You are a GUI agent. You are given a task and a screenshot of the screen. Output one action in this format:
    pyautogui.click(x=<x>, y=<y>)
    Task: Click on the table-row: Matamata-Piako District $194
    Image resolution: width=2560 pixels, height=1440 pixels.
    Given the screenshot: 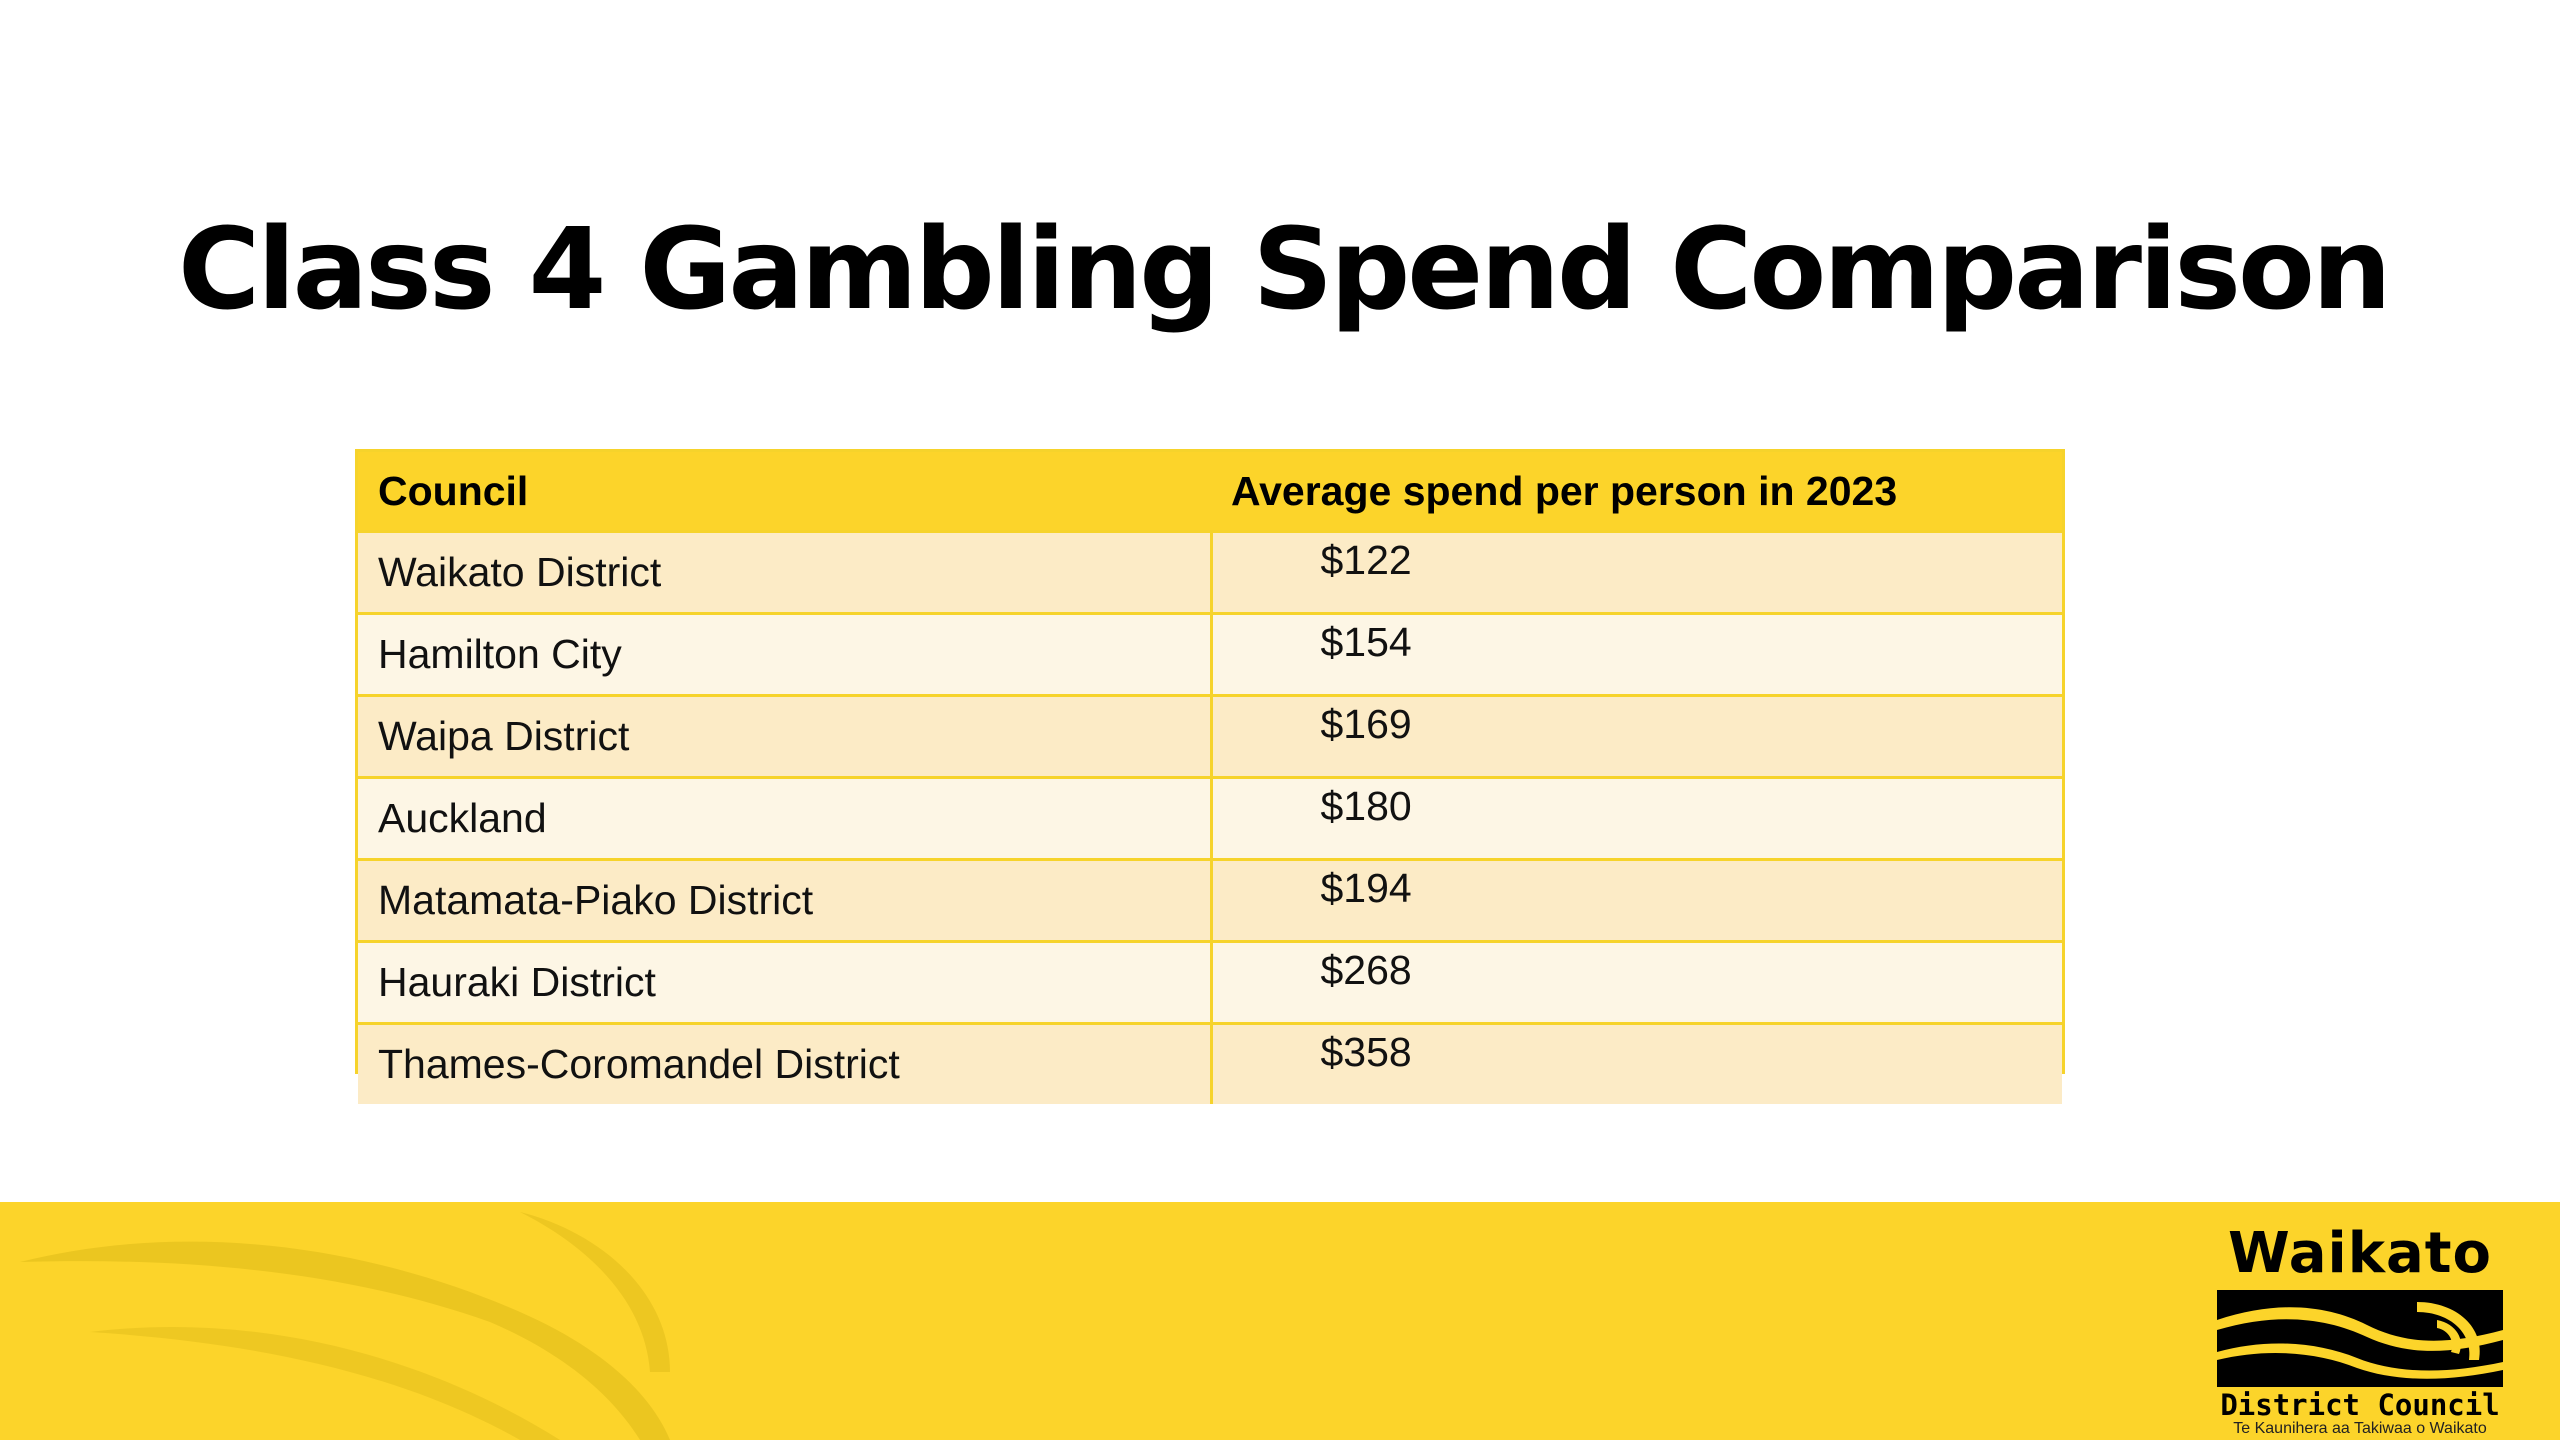 What is the action you would take?
    pyautogui.click(x=1210, y=900)
    